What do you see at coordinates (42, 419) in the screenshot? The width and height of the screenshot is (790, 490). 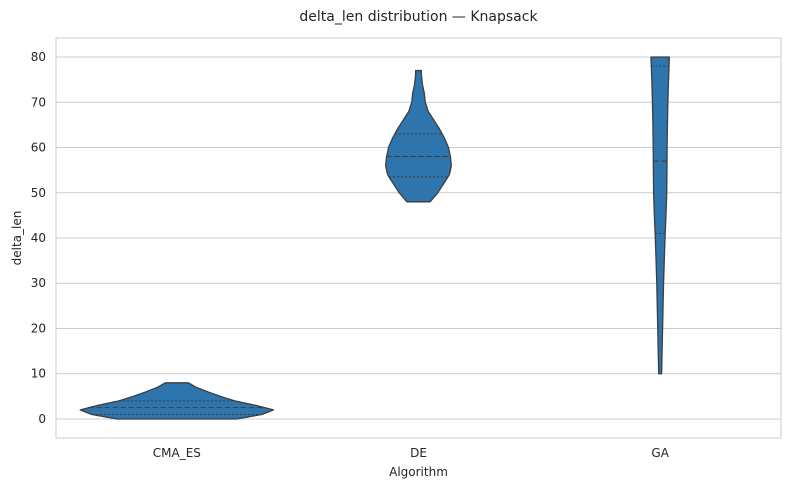 I see `y-tick-label: 0` at bounding box center [42, 419].